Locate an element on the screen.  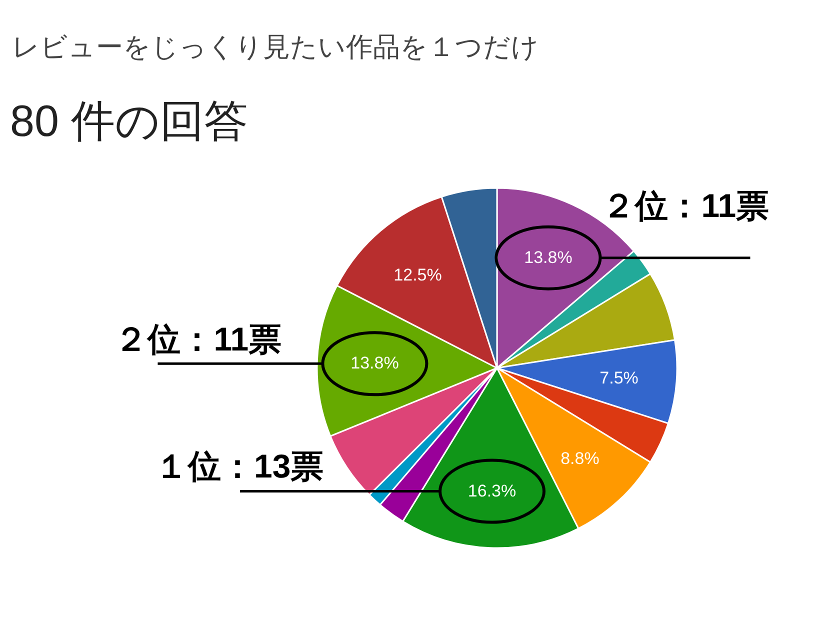
chart-subtitle: 80 件の回答 is located at coordinates (129, 121).